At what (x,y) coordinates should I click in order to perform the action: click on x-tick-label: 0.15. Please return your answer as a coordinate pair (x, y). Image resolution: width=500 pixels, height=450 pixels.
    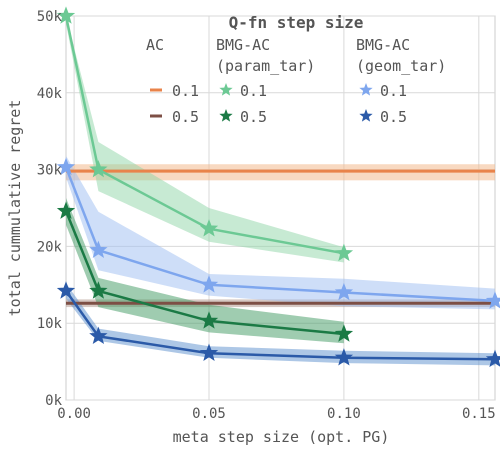
    Looking at the image, I should click on (479, 414).